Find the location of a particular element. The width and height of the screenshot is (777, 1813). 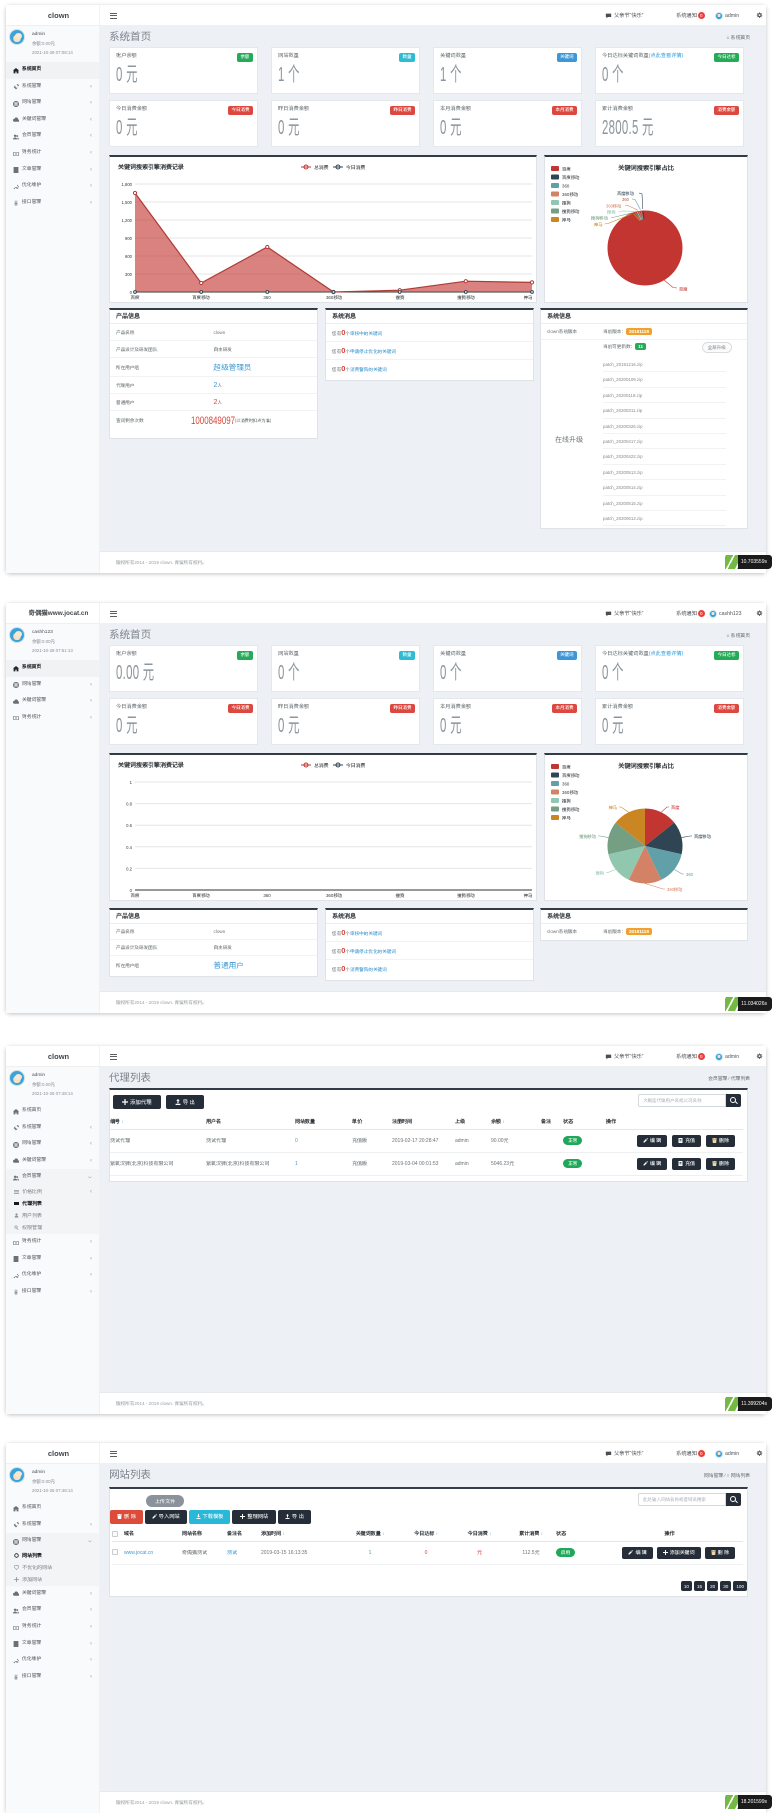

svg-text: 0.2 is located at coordinates (129, 868).